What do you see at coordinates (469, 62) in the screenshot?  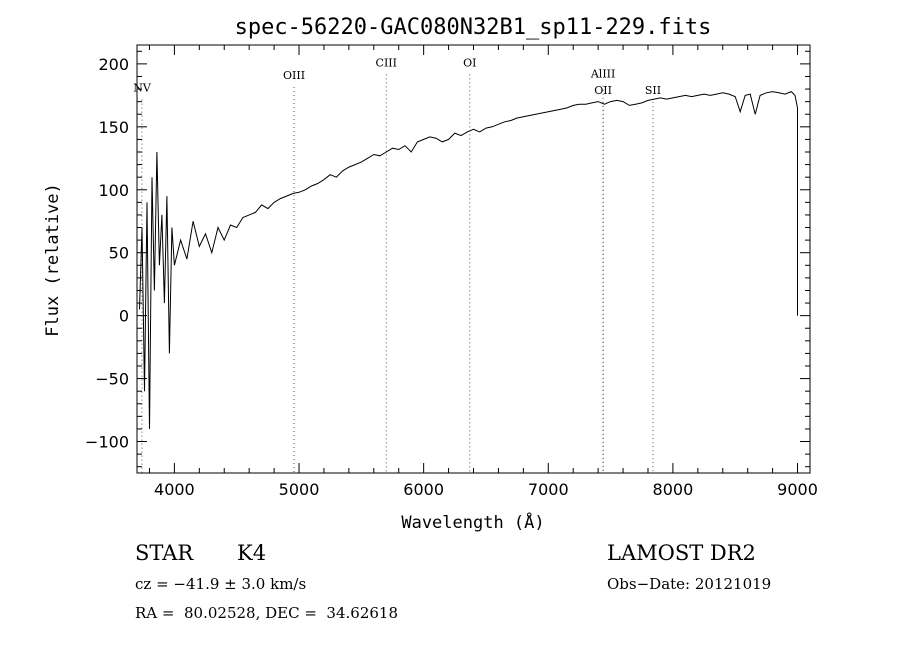 I see `marker-label: OI` at bounding box center [469, 62].